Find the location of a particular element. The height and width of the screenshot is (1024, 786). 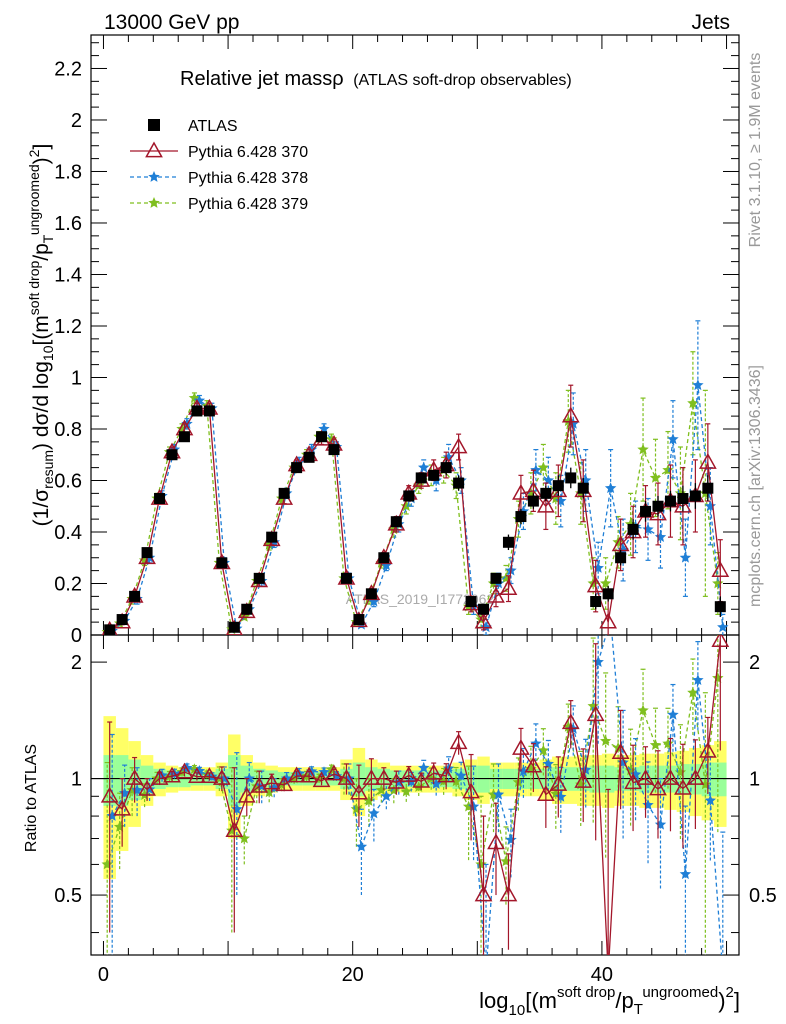

legend-item: Pythia 6.428 370 is located at coordinates (219, 151).